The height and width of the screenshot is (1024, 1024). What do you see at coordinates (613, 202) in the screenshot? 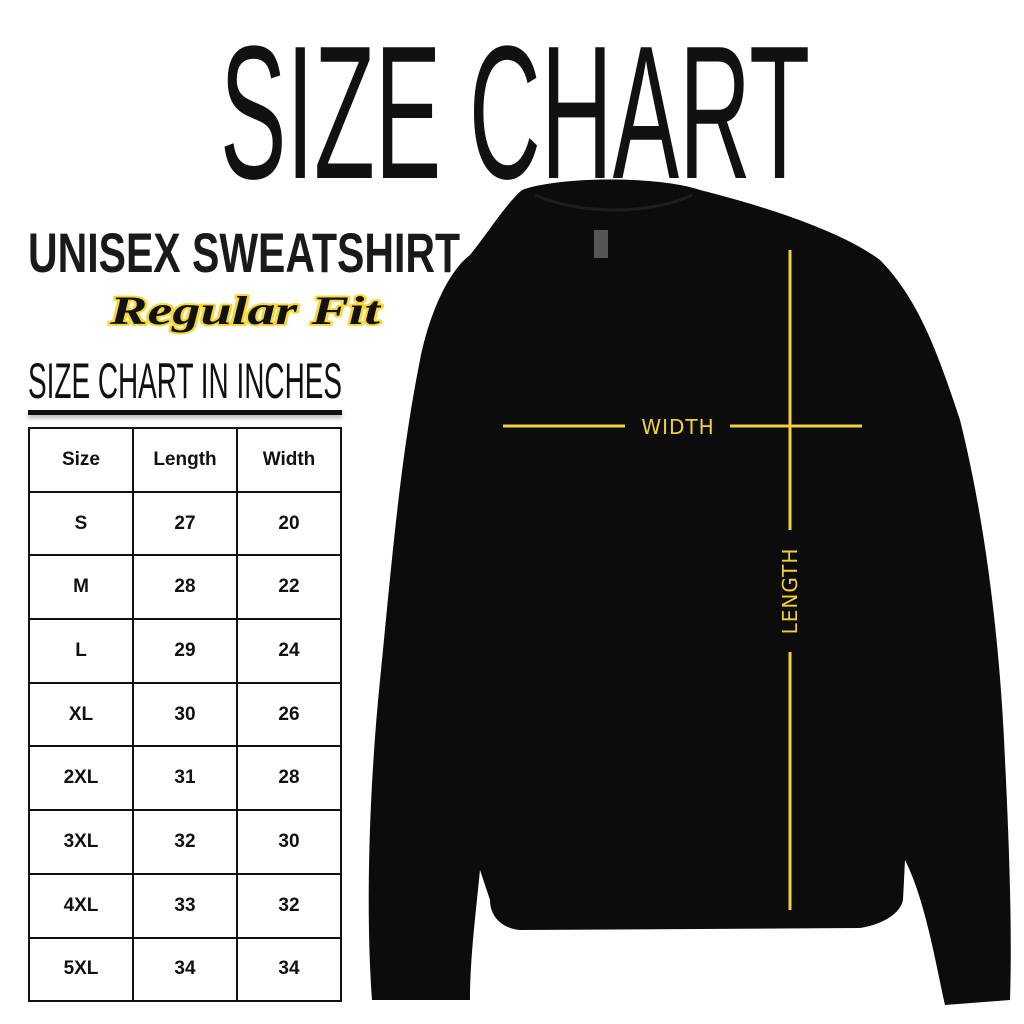
I see `neck-collar` at bounding box center [613, 202].